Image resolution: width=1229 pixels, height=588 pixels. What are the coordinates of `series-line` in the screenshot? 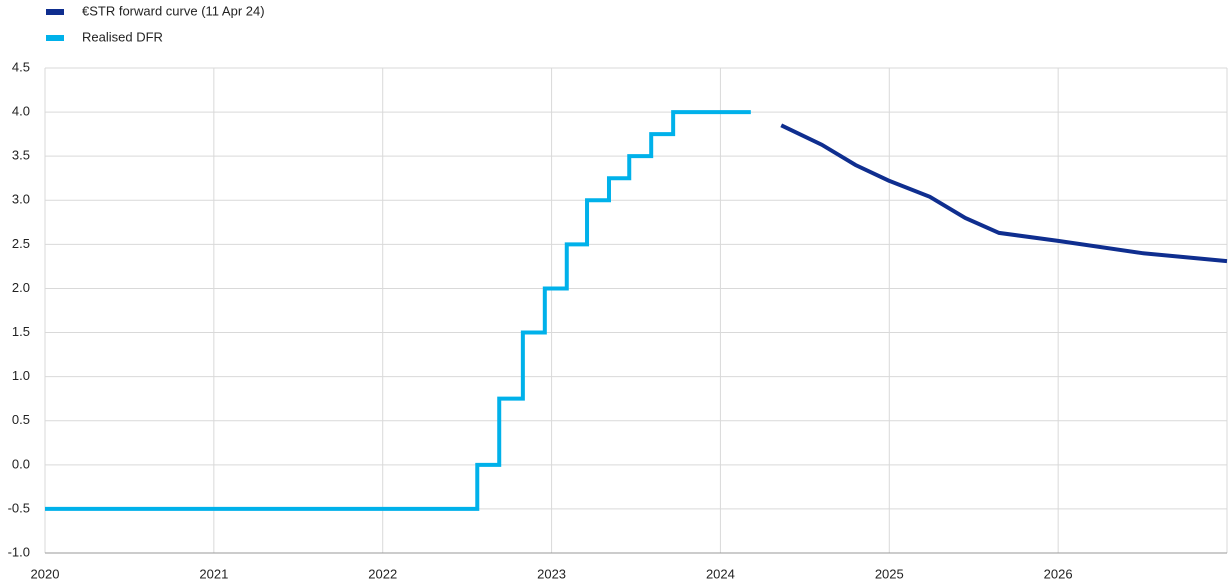 It's located at (1004, 193).